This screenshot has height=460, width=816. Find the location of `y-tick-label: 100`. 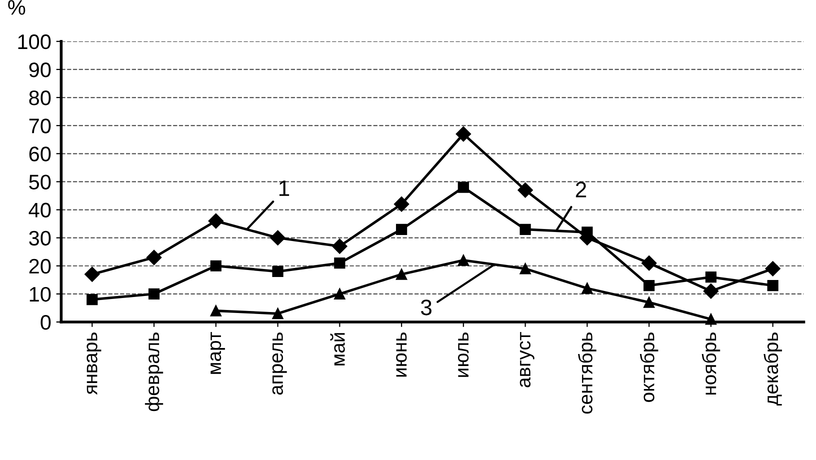

y-tick-label: 100 is located at coordinates (34, 42).